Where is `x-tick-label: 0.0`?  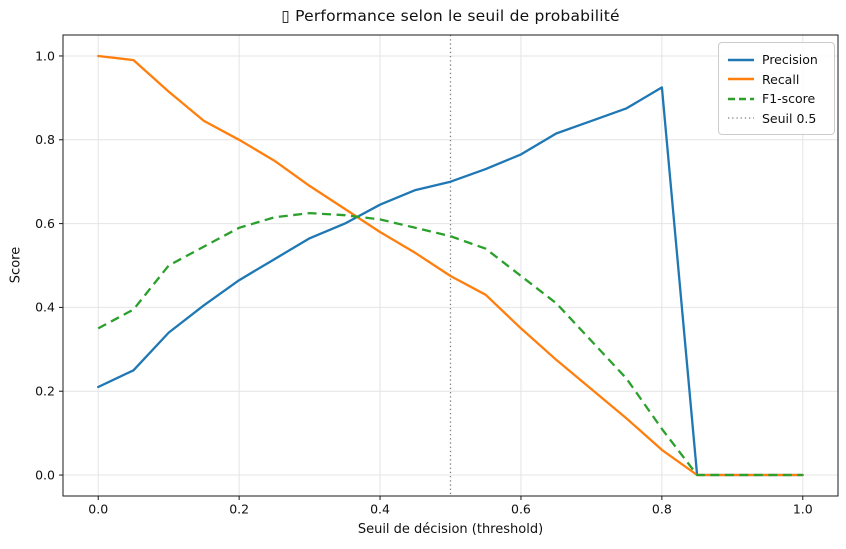
x-tick-label: 0.0 is located at coordinates (98, 509).